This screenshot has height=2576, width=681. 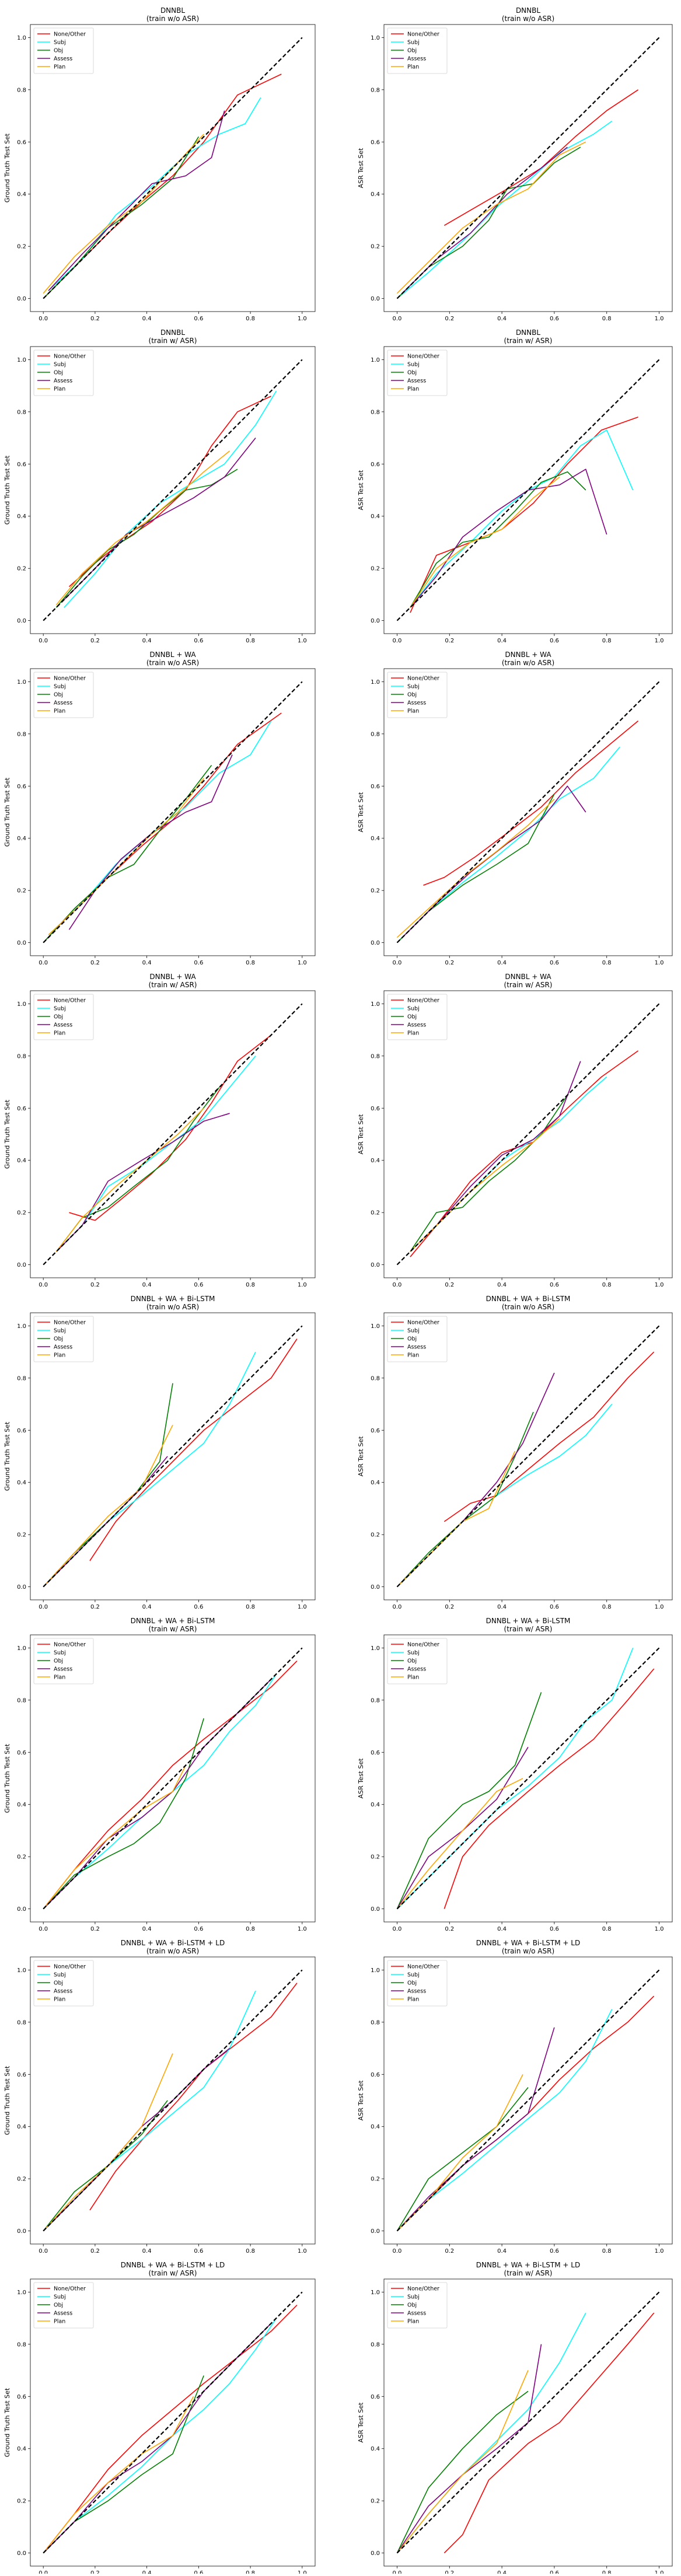 What do you see at coordinates (412, 1017) in the screenshot?
I see `legend-label: Obj` at bounding box center [412, 1017].